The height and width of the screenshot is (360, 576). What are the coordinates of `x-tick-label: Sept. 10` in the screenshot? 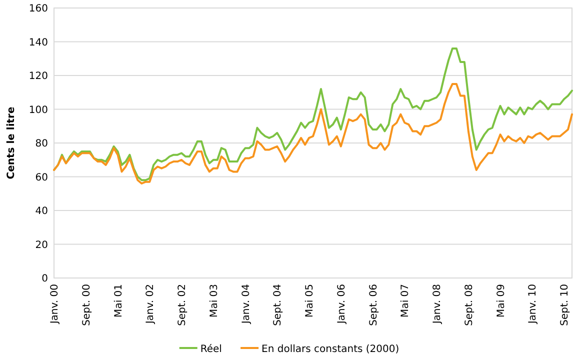 It's located at (565, 305).